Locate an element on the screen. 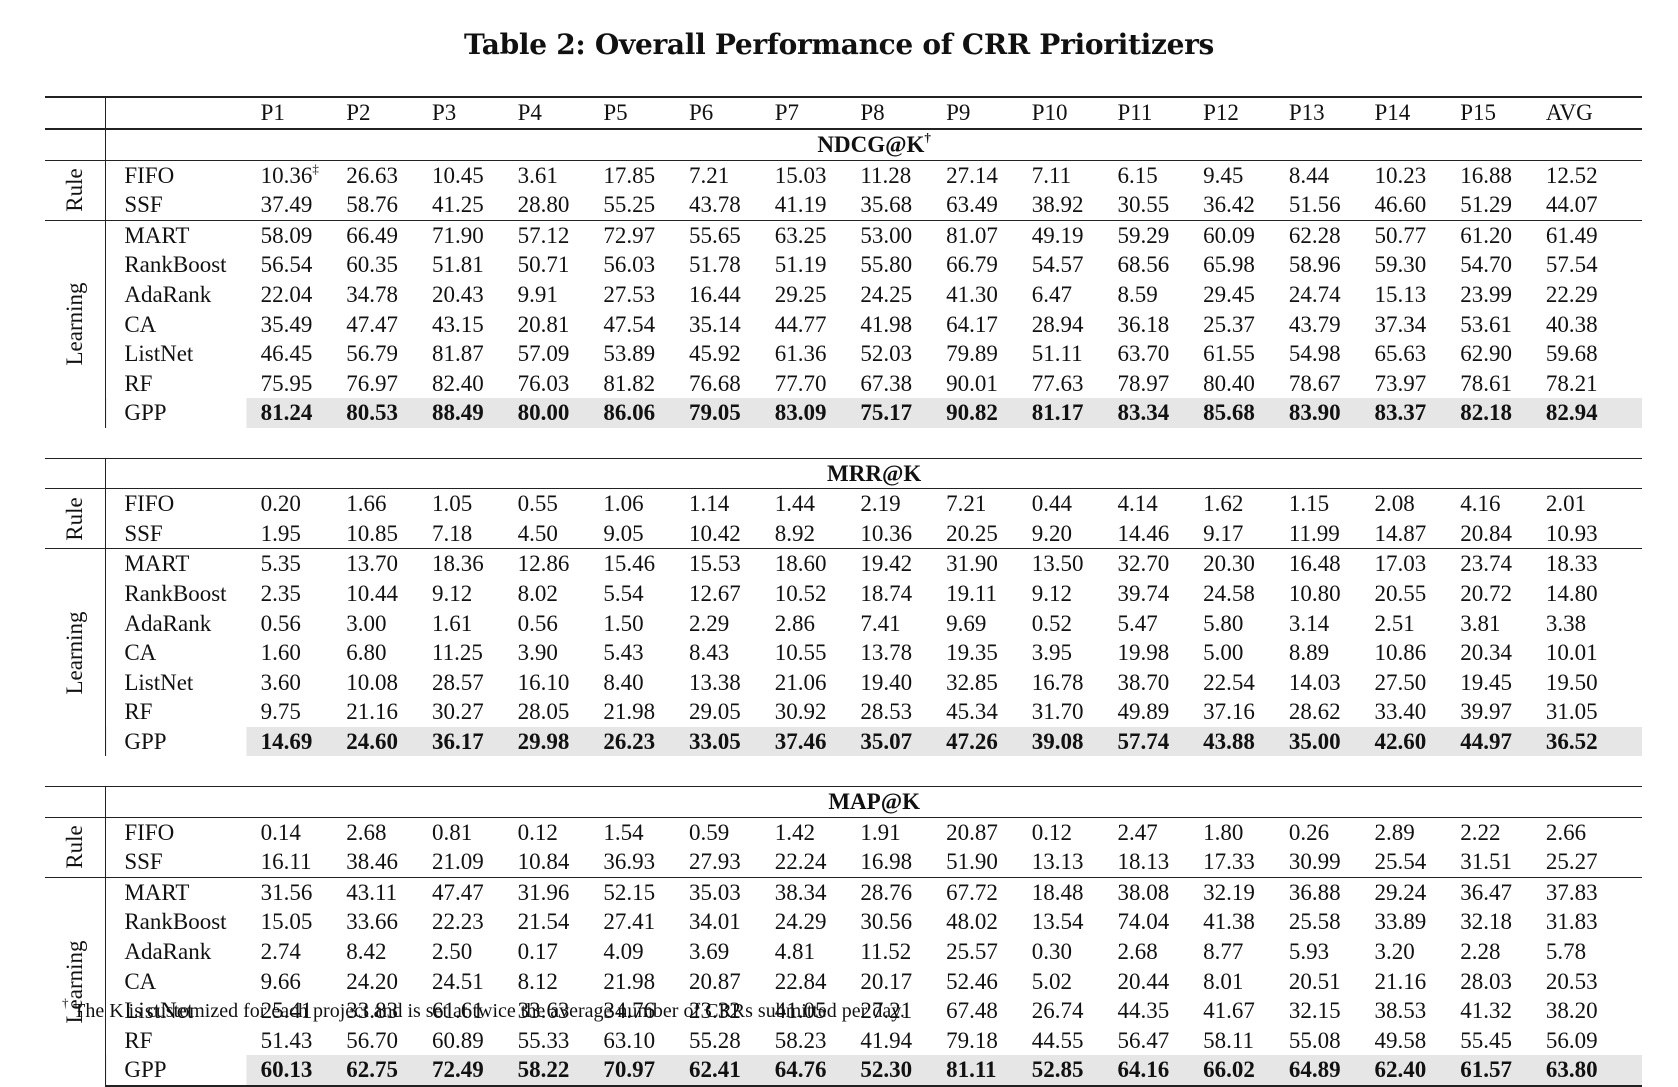 Image resolution: width=1678 pixels, height=1087 pixels. value-cell: 35.49 is located at coordinates (304, 325).